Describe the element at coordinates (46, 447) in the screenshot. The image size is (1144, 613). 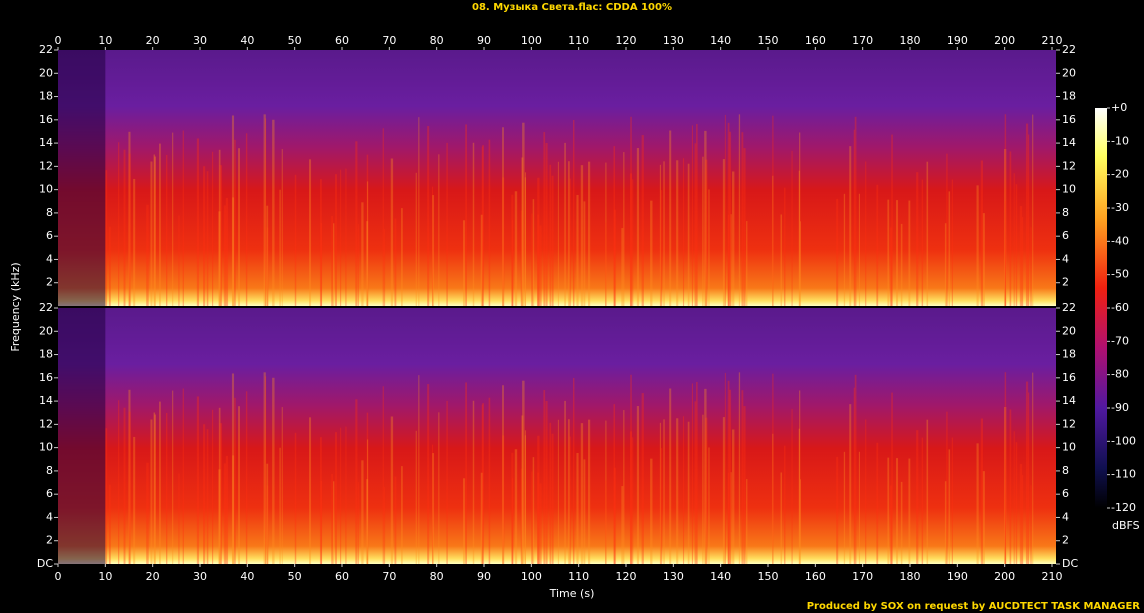
I see `y-tick-label: 10` at that location.